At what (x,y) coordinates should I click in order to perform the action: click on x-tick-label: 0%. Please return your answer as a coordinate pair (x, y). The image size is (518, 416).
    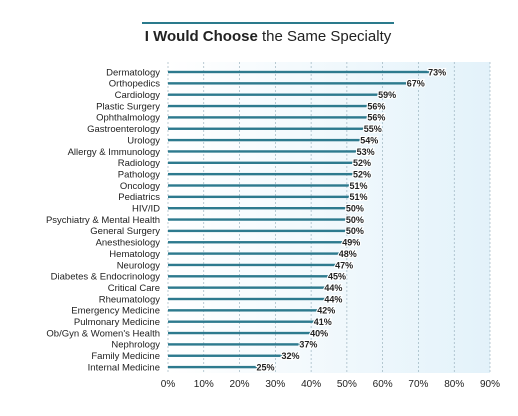
    Looking at the image, I should click on (168, 384).